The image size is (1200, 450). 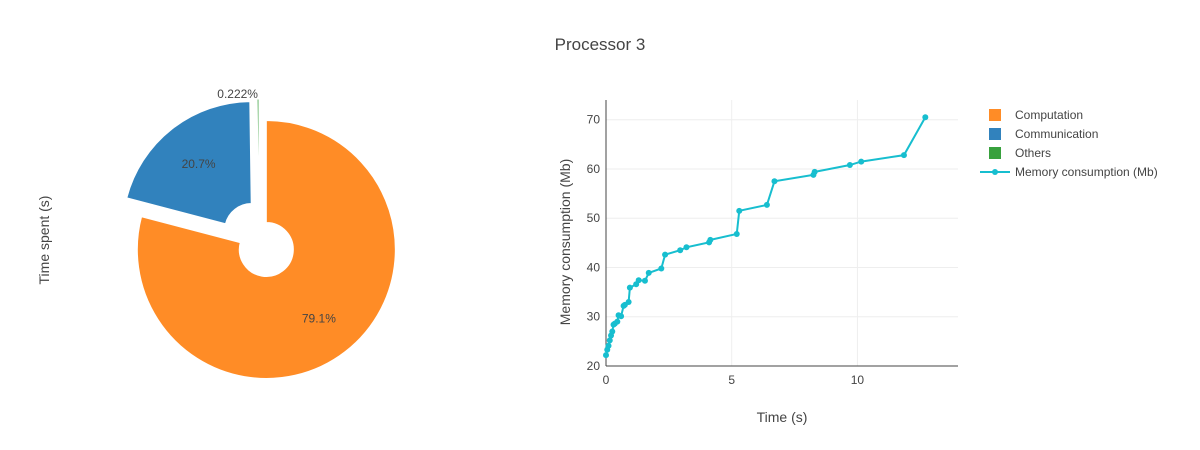 I want to click on pie-label-computation: 79.1%, so click(x=319, y=319).